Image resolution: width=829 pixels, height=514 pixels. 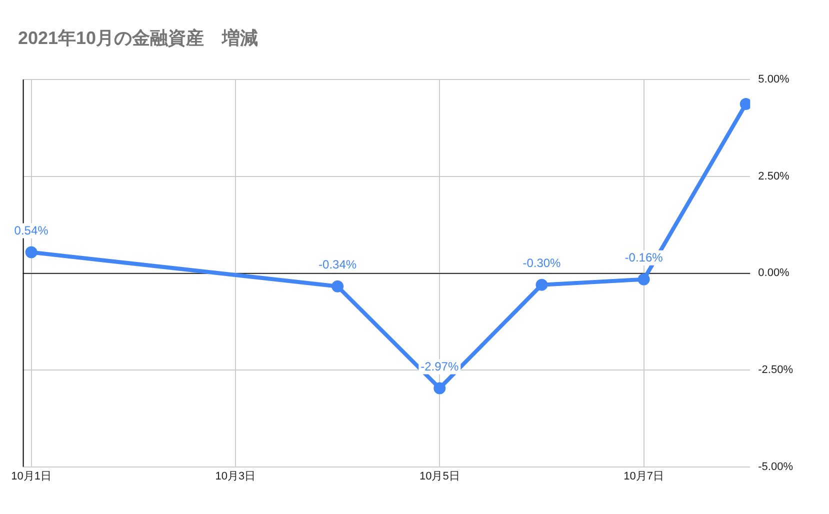 What do you see at coordinates (542, 263) in the screenshot?
I see `data-label: -0.30%` at bounding box center [542, 263].